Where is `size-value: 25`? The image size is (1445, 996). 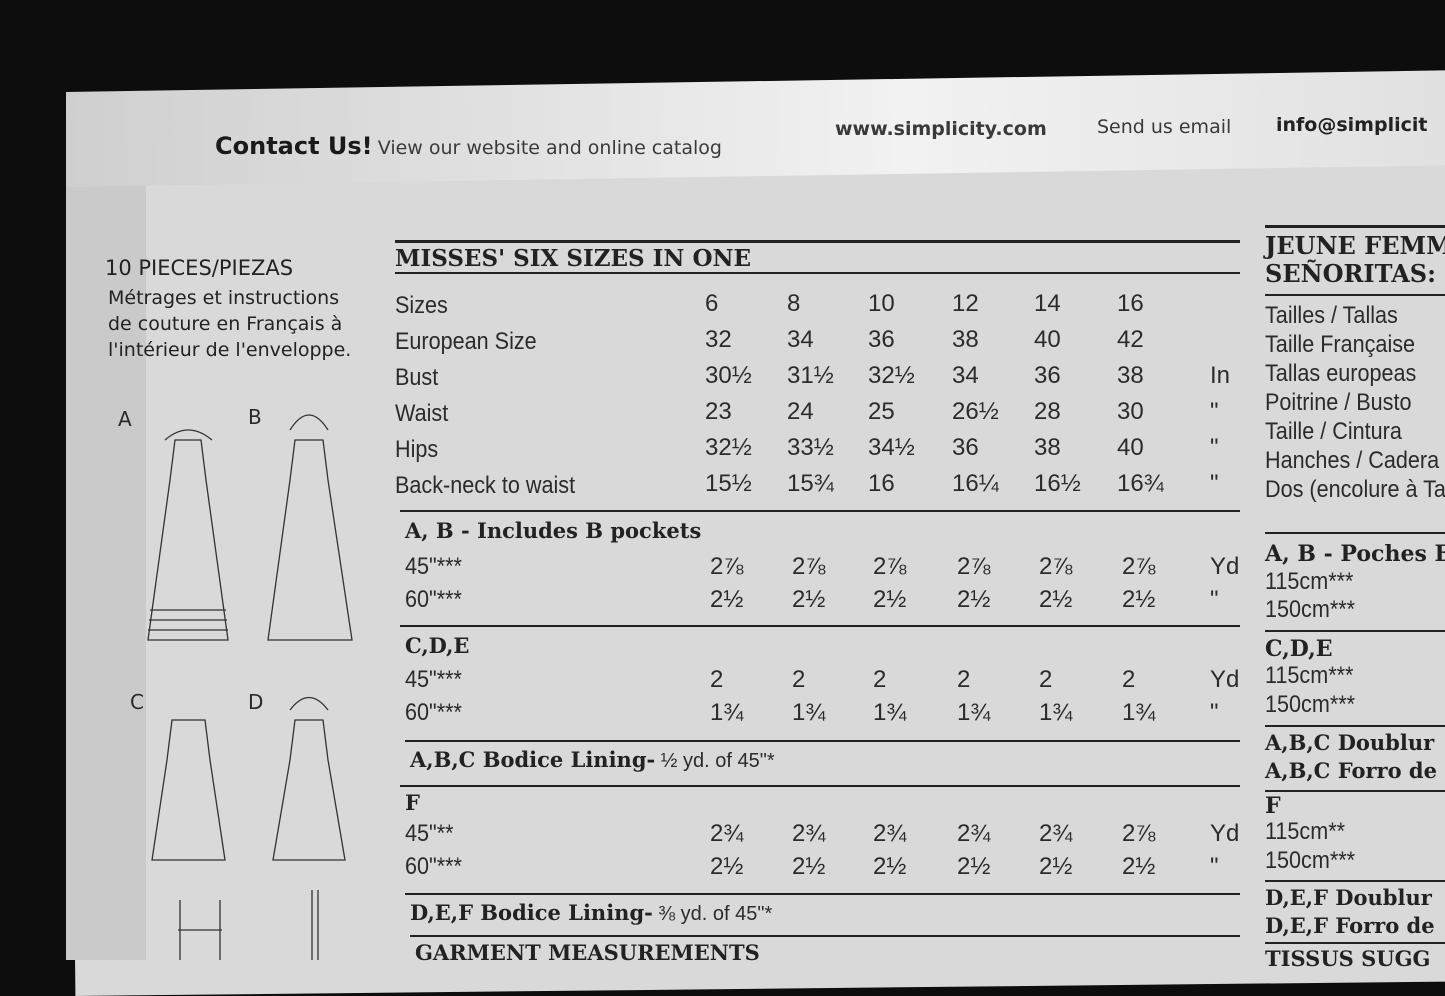
size-value: 25 is located at coordinates (881, 411).